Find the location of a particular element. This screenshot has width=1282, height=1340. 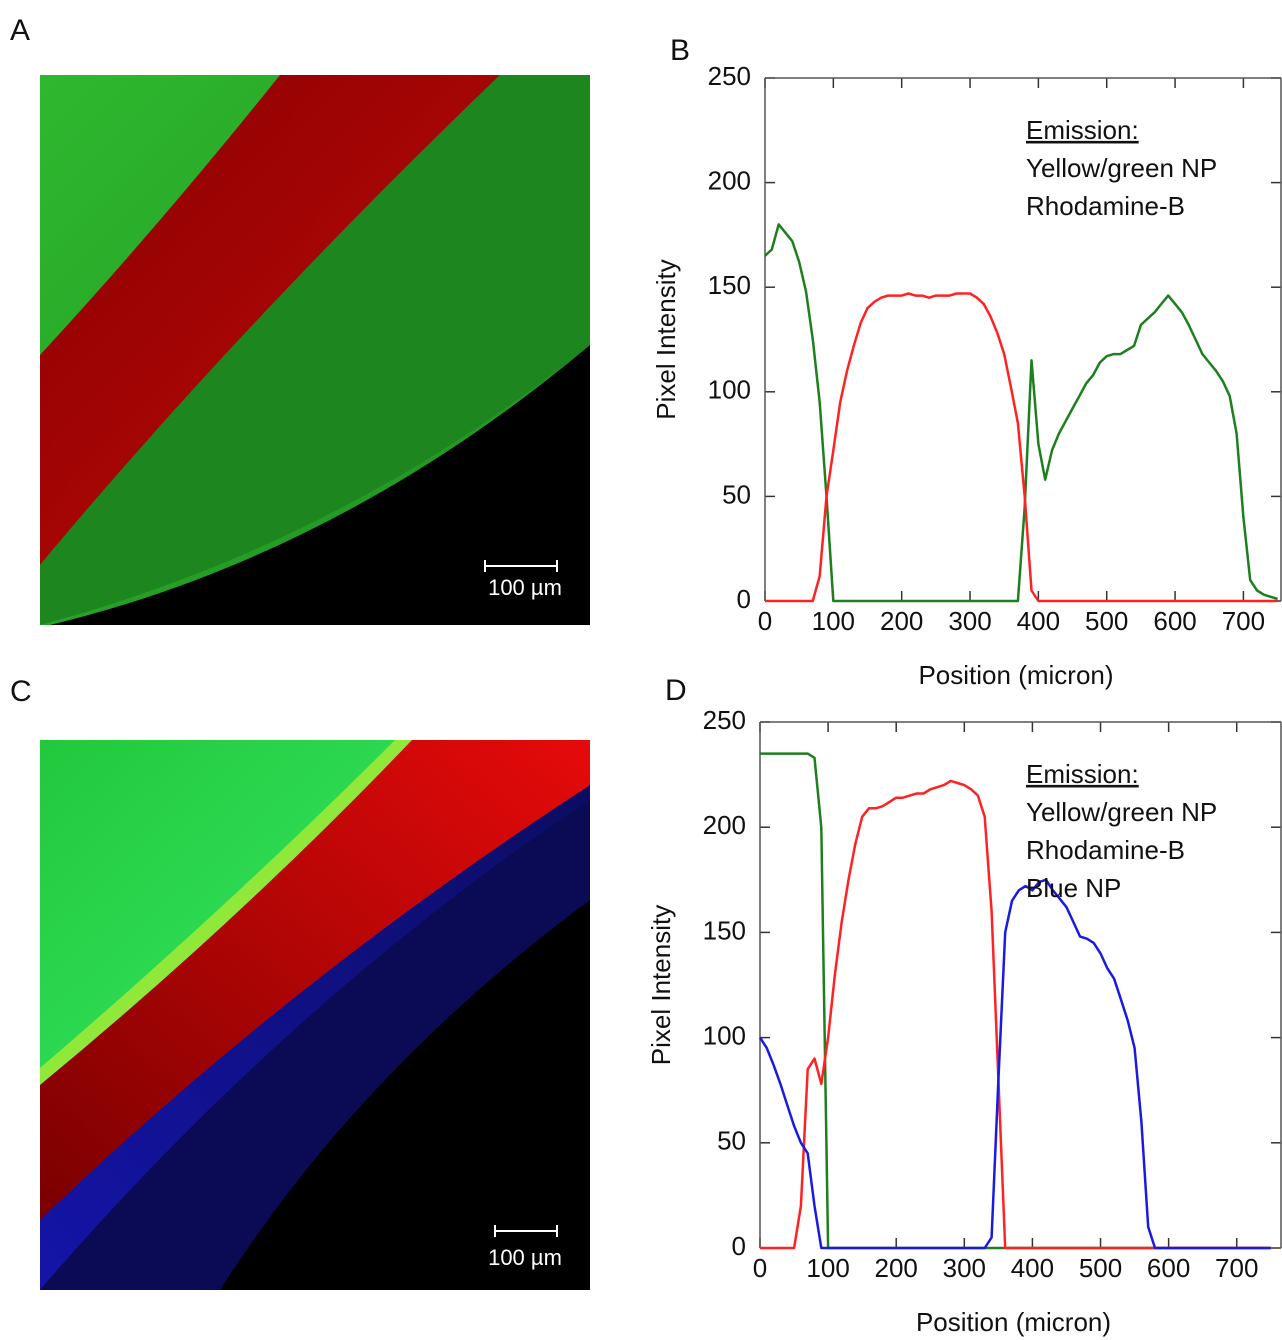

panel-label: A is located at coordinates (20, 30).